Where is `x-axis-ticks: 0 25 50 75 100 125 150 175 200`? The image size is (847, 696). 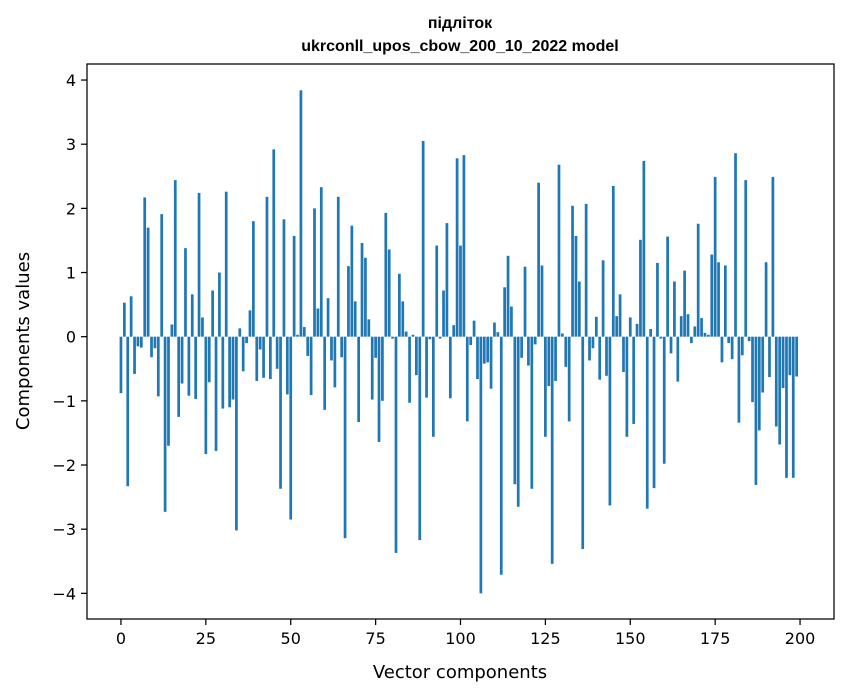
x-axis-ticks: 0 25 50 75 100 125 150 175 200 is located at coordinates (465, 633).